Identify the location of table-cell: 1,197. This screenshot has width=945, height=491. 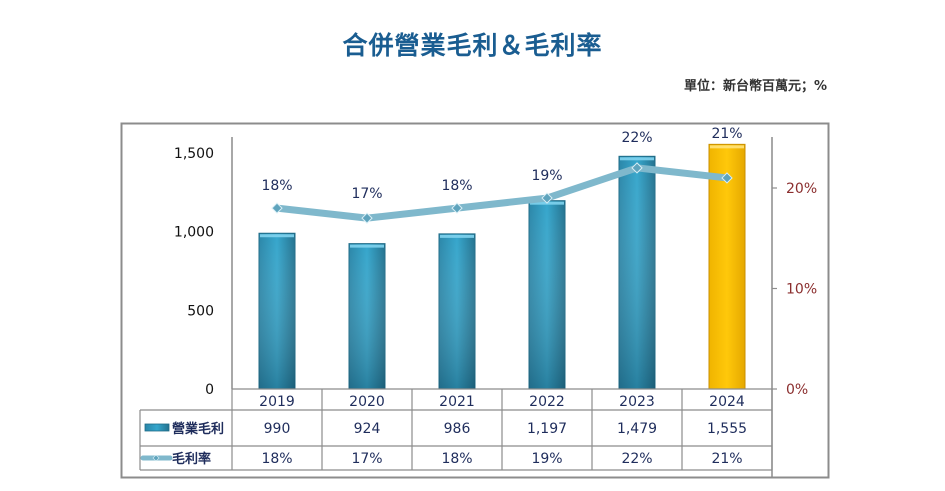
(547, 429).